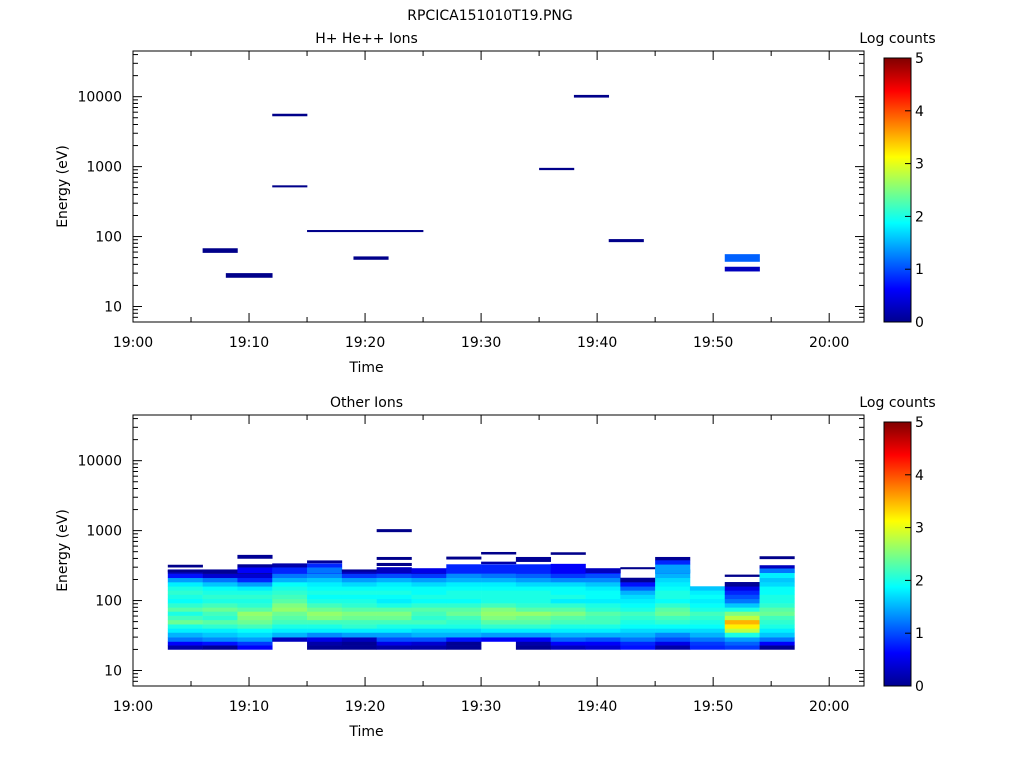 This screenshot has height=768, width=1024. I want to click on x-tick-label: 19:30, so click(481, 707).